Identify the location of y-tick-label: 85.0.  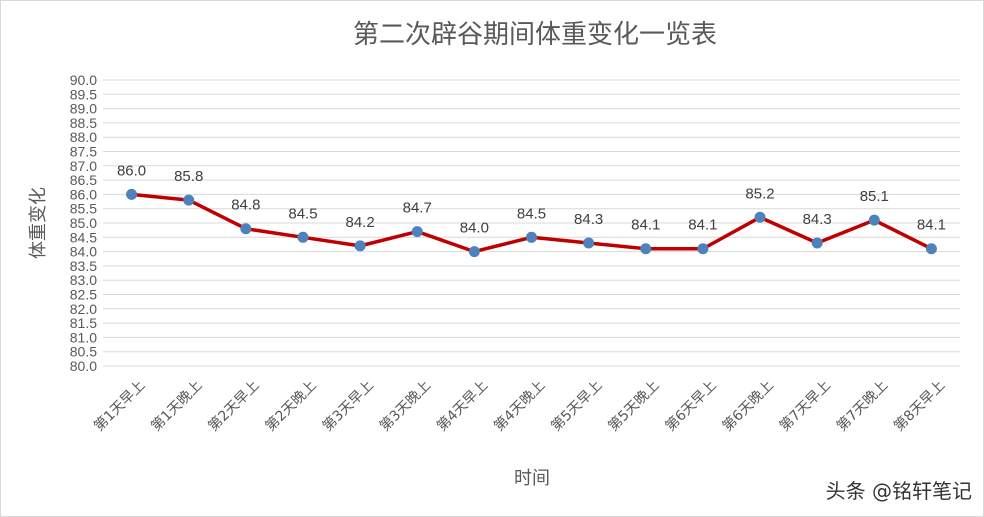
(83, 223).